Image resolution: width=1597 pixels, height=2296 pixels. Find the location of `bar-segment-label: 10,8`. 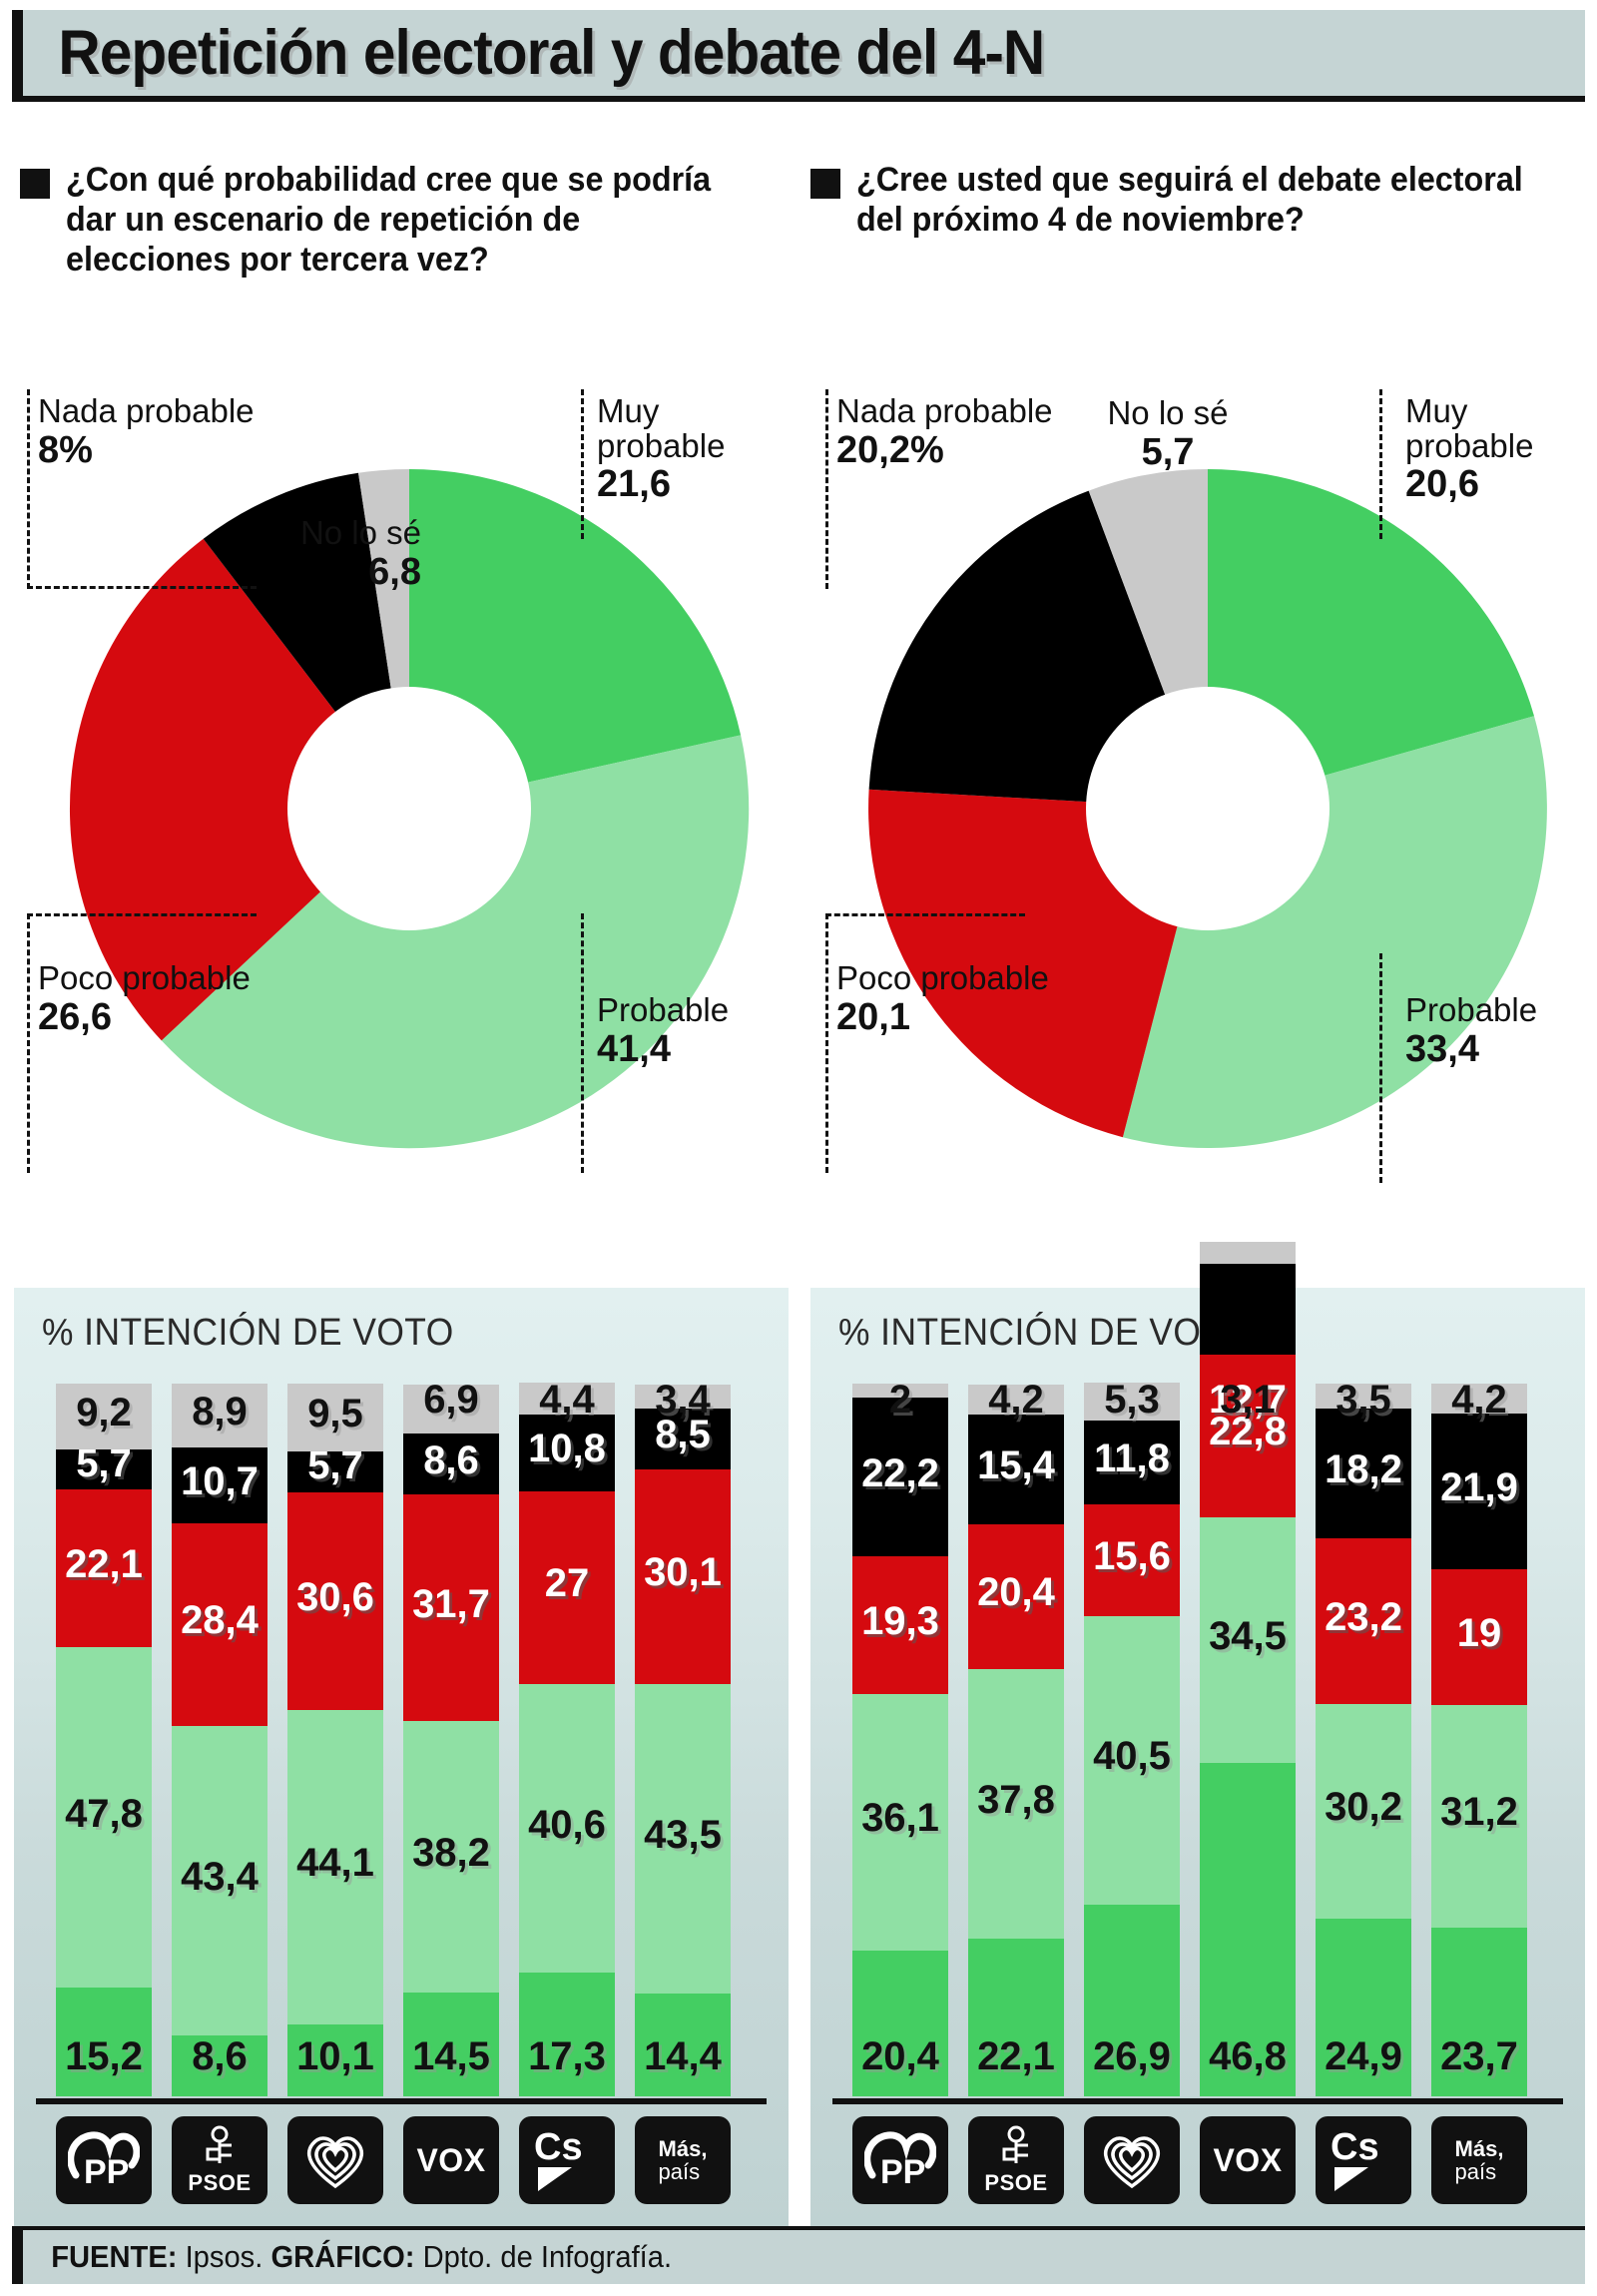

bar-segment-label: 10,8 is located at coordinates (567, 1449).